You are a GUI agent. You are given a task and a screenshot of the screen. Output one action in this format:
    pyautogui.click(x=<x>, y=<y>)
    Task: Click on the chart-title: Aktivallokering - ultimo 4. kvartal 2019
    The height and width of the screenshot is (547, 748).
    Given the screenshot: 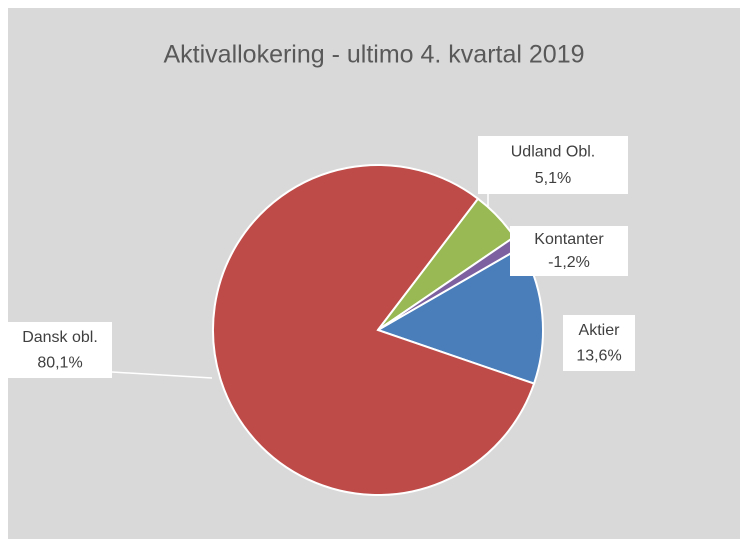 What is the action you would take?
    pyautogui.click(x=373, y=55)
    